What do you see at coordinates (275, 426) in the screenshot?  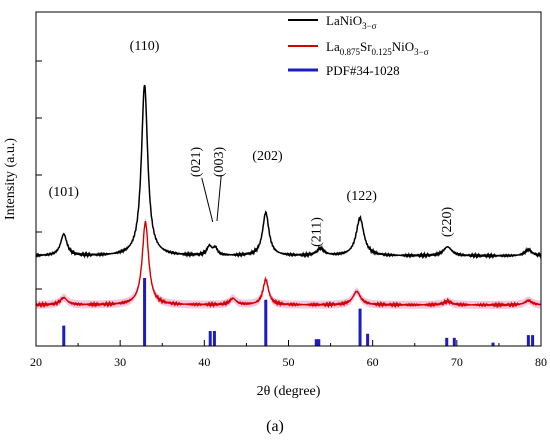 I see `panel-label: (a)` at bounding box center [275, 426].